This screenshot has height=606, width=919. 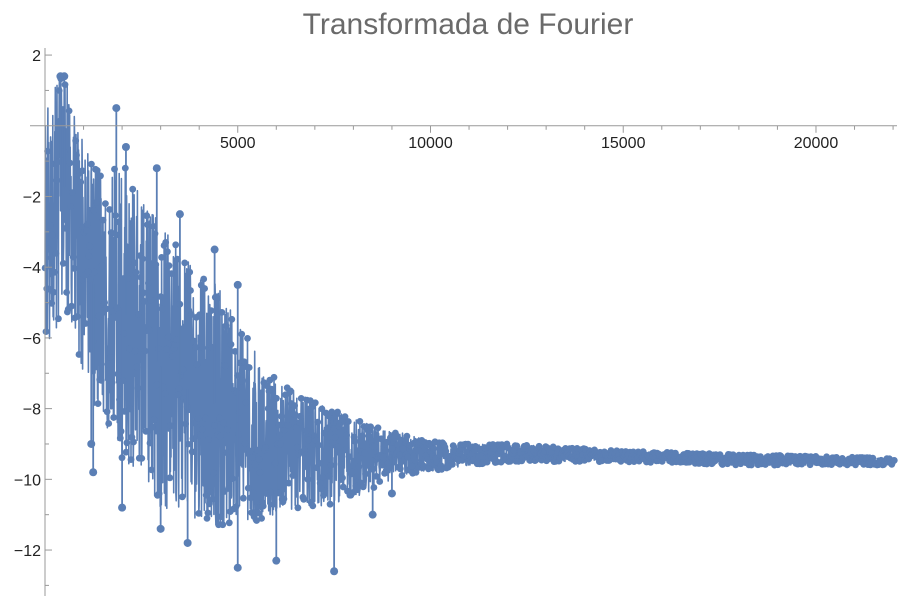 What do you see at coordinates (816, 143) in the screenshot?
I see `x-tick-label: 20000` at bounding box center [816, 143].